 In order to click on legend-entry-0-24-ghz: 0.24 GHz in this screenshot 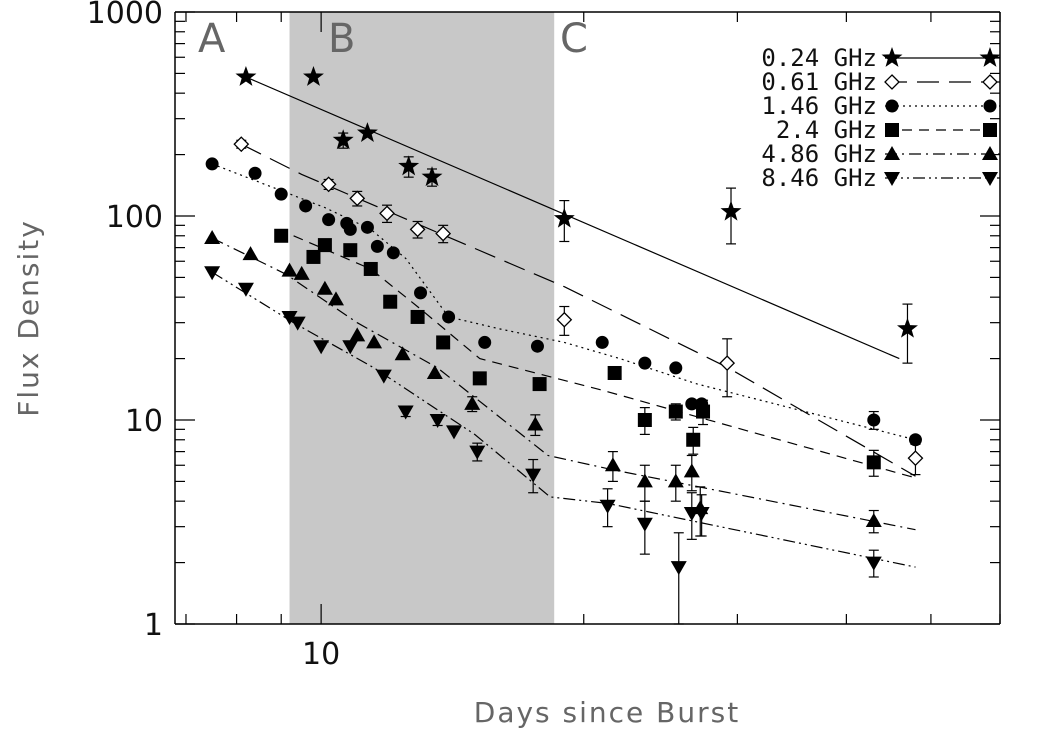, I will do `click(881, 58)`.